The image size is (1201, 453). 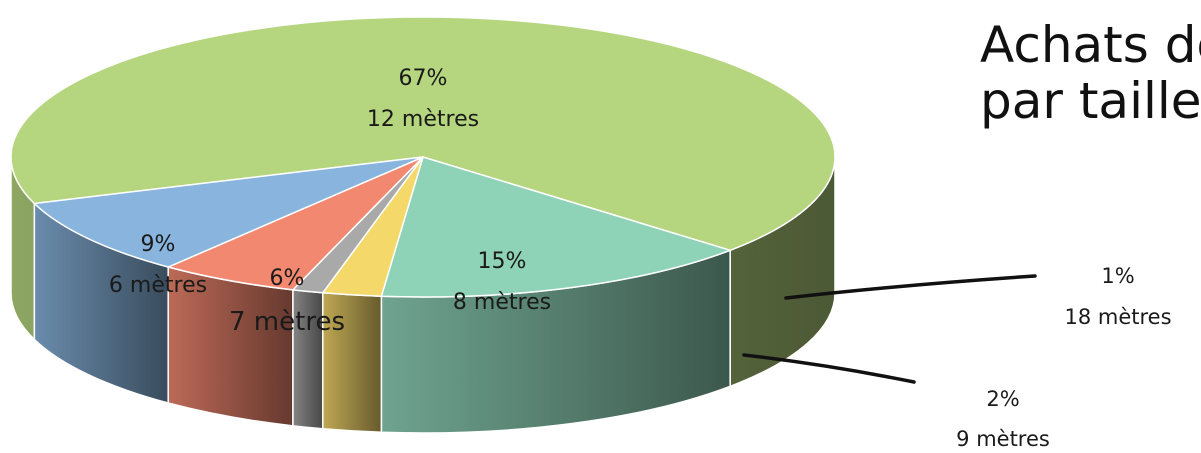 What do you see at coordinates (889, 329) in the screenshot?
I see `leader-lines` at bounding box center [889, 329].